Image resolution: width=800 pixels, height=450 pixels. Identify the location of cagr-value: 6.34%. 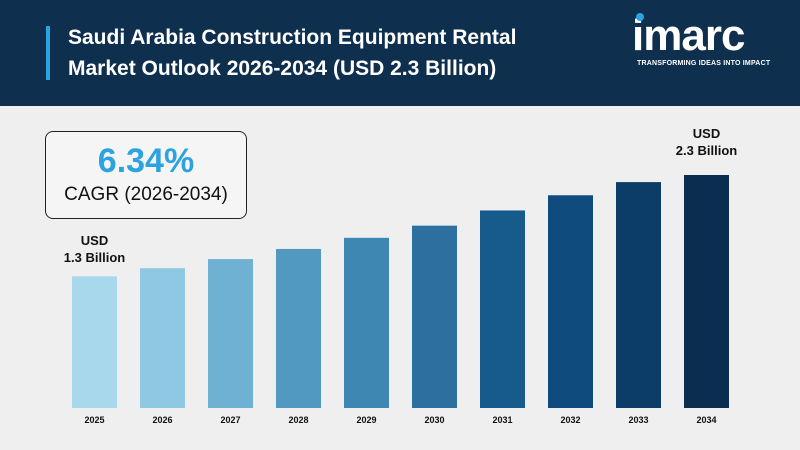
(146, 161).